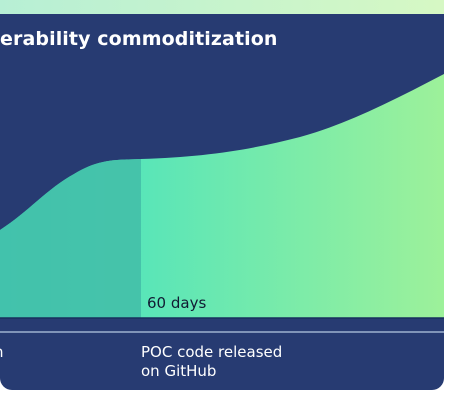  What do you see at coordinates (212, 352) in the screenshot?
I see `stage-right-line-1: POC code released` at bounding box center [212, 352].